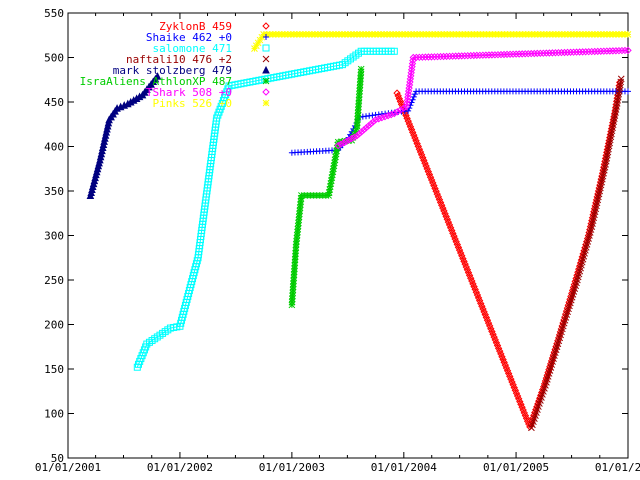 The image size is (640, 480). I want to click on x-tick-label: 01/01/2006, so click(617, 467).